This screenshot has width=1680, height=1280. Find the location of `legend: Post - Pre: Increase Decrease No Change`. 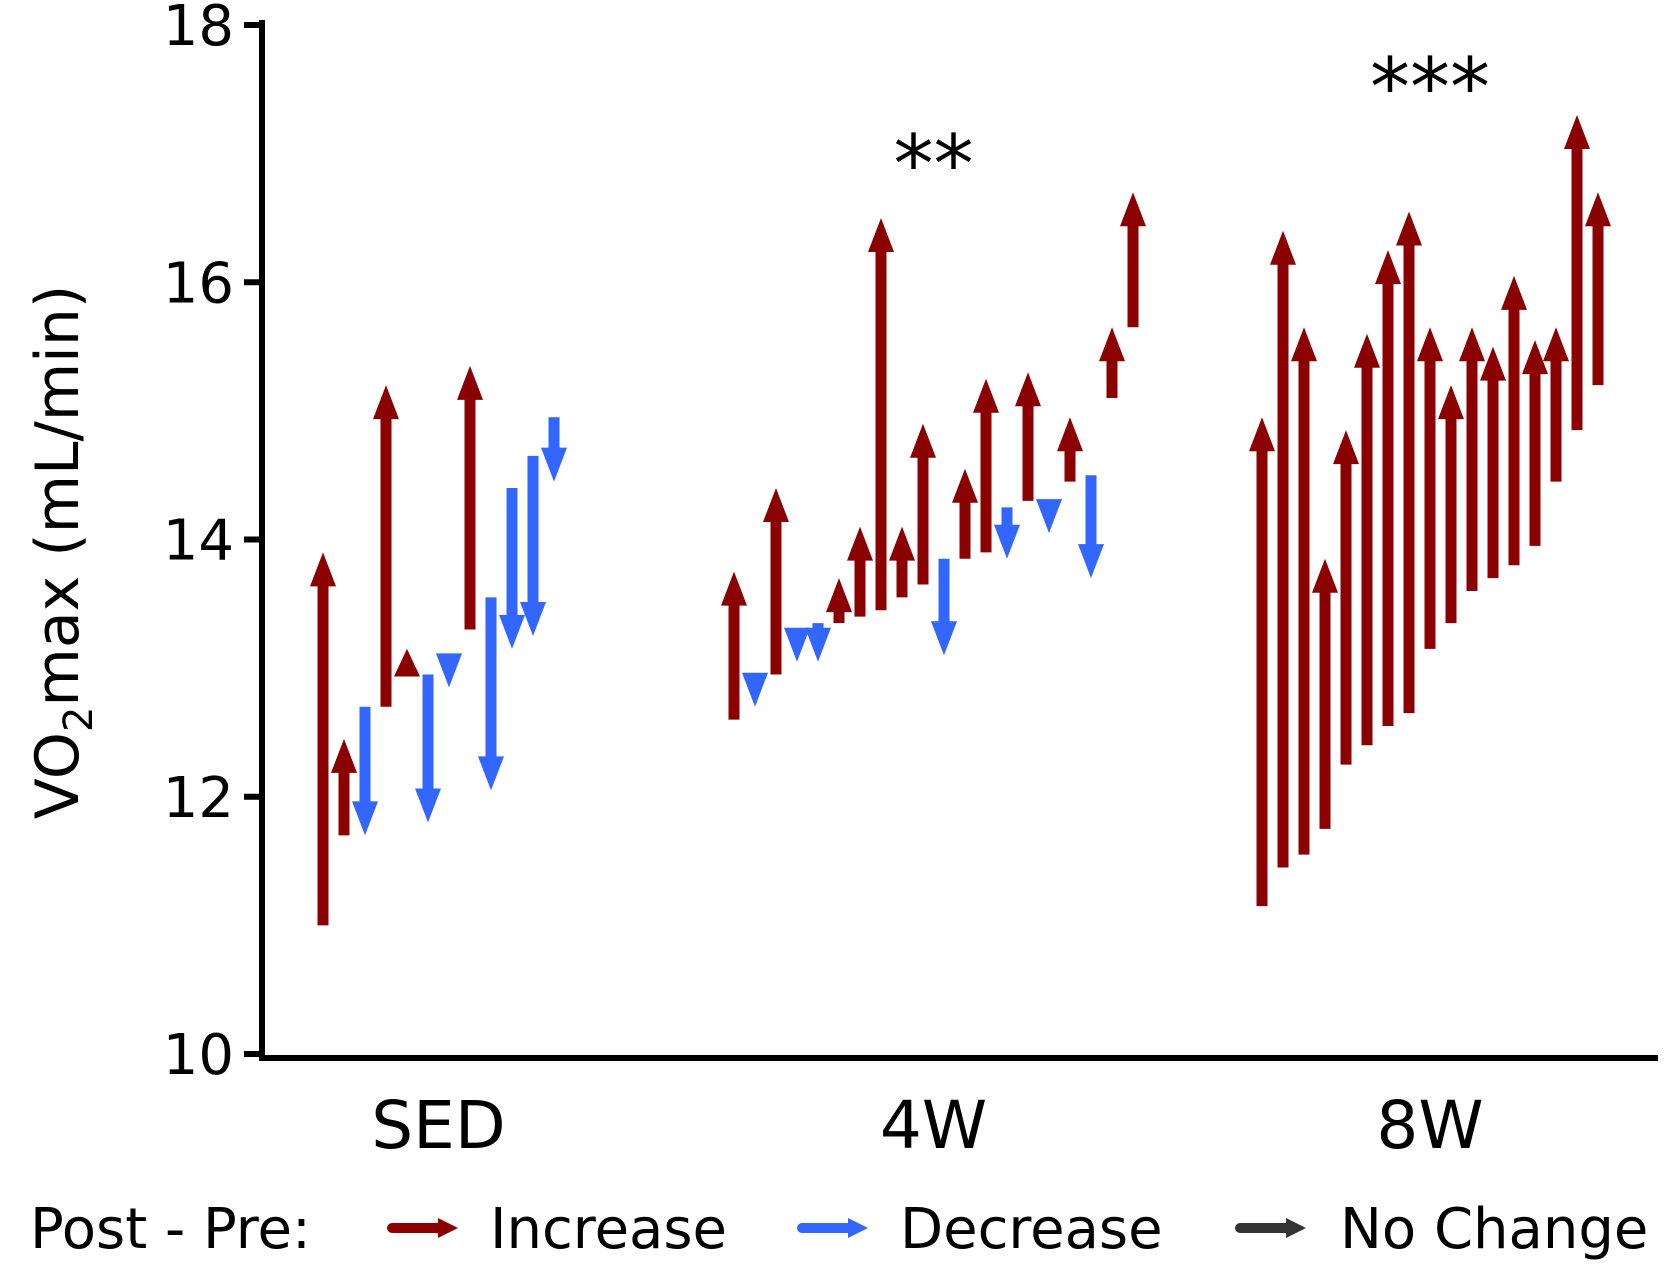

legend: Post - Pre: Increase Decrease No Change is located at coordinates (839, 1229).